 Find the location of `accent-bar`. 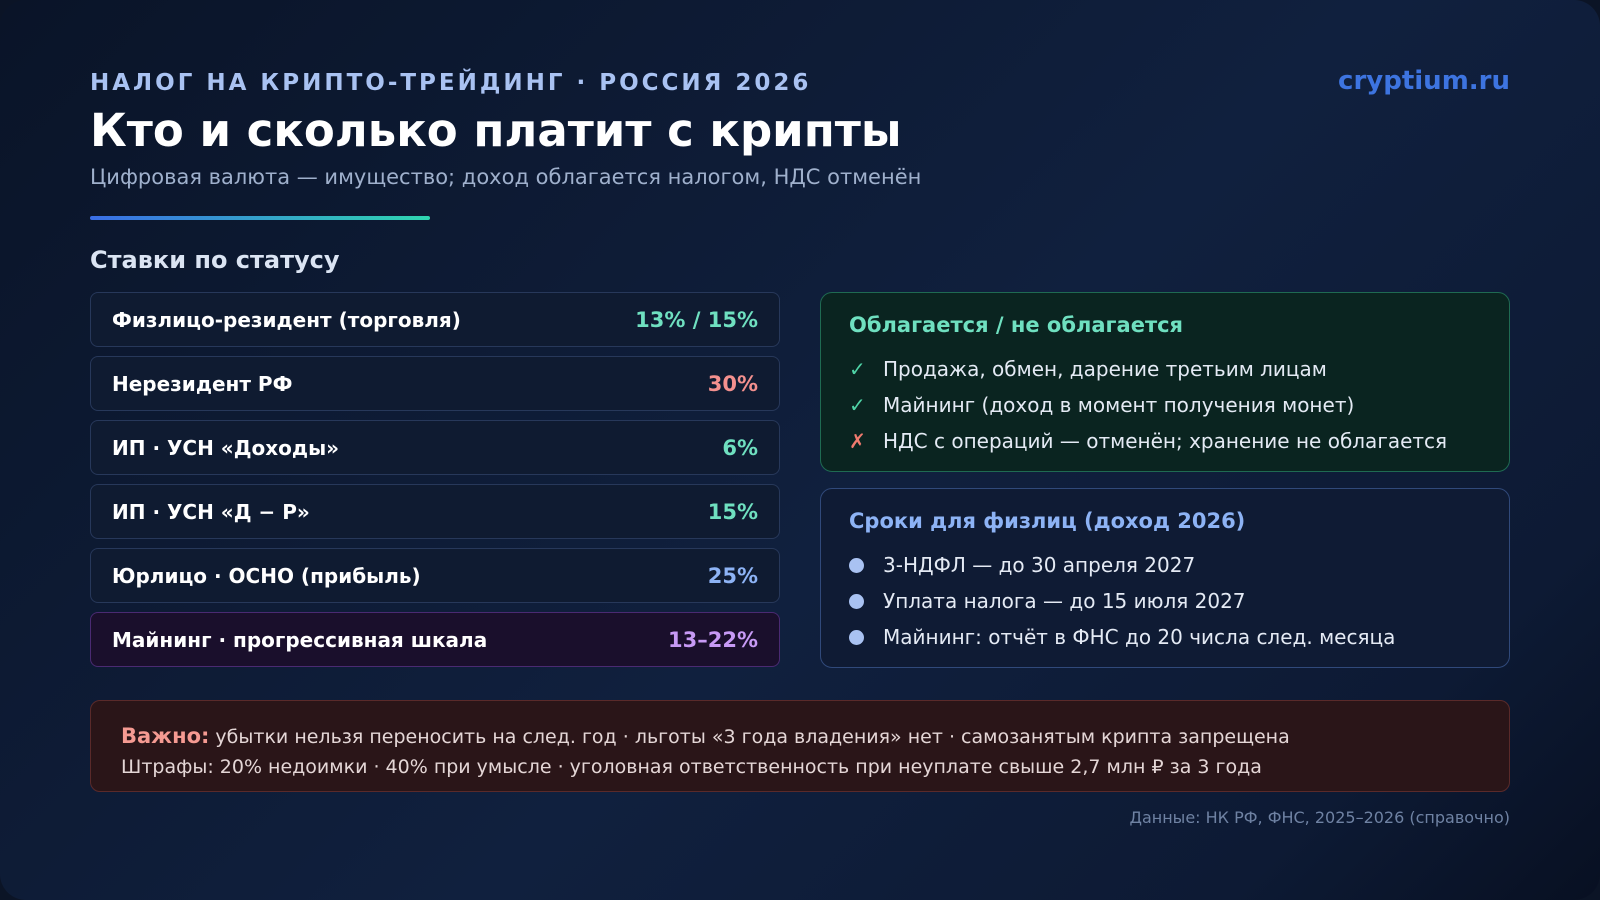

accent-bar is located at coordinates (260, 218).